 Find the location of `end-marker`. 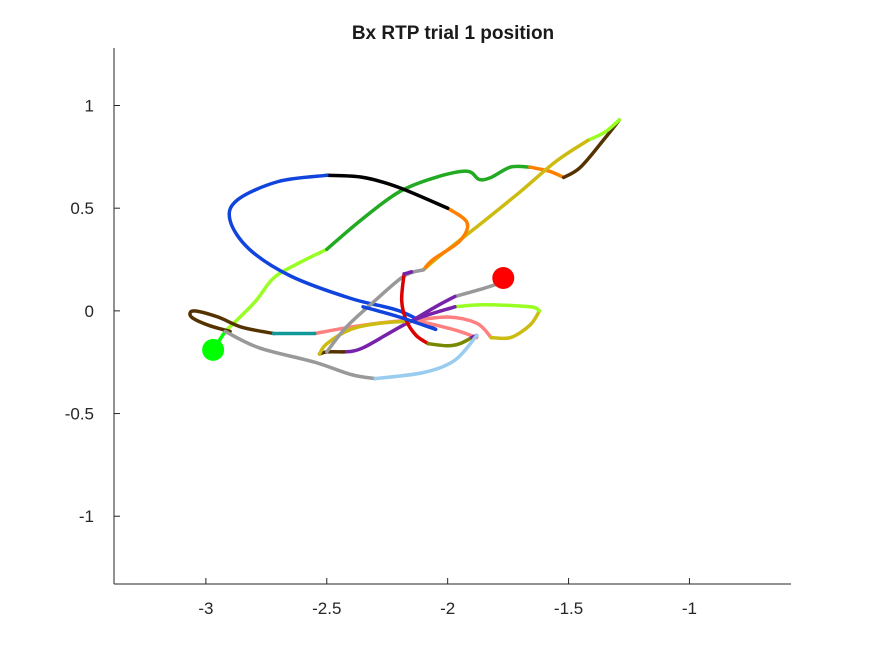

end-marker is located at coordinates (503, 278).